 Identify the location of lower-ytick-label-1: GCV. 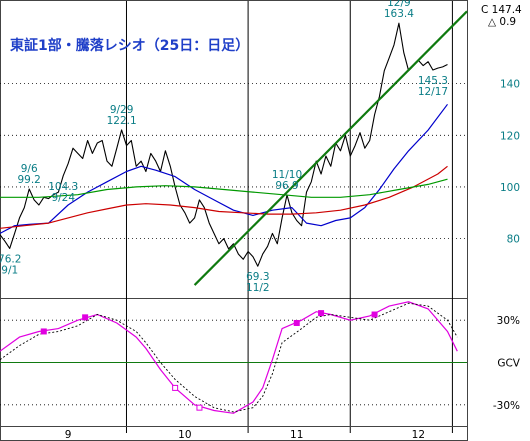
(508, 364).